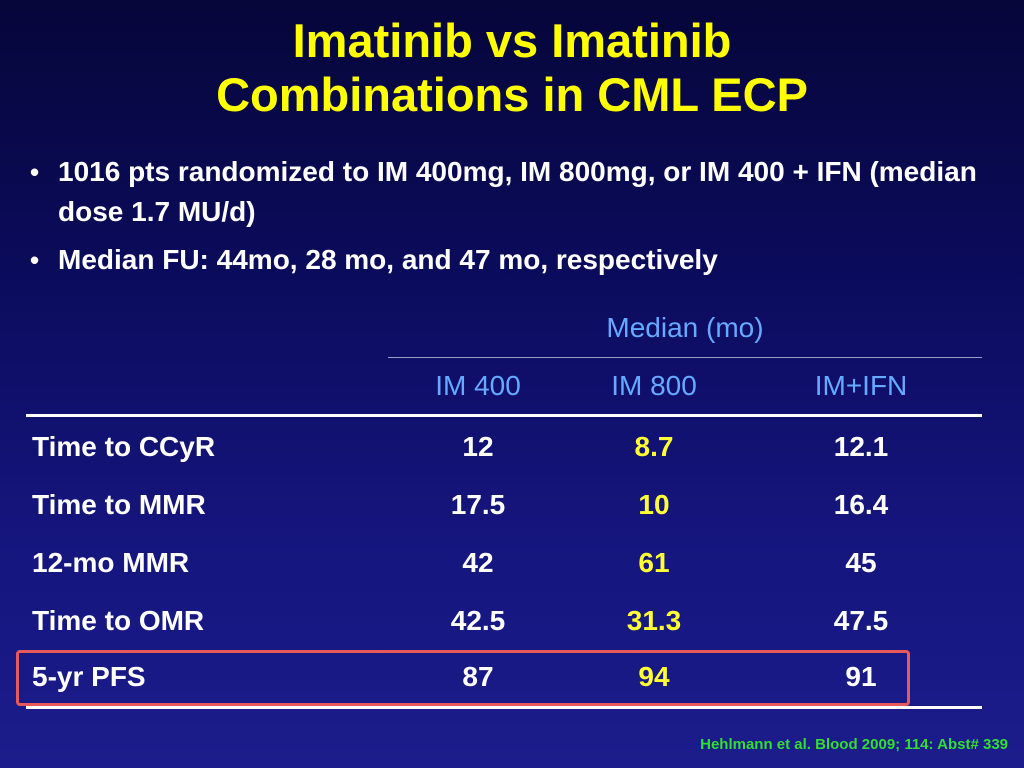  I want to click on cell-im-ifn: 16.4, so click(861, 504).